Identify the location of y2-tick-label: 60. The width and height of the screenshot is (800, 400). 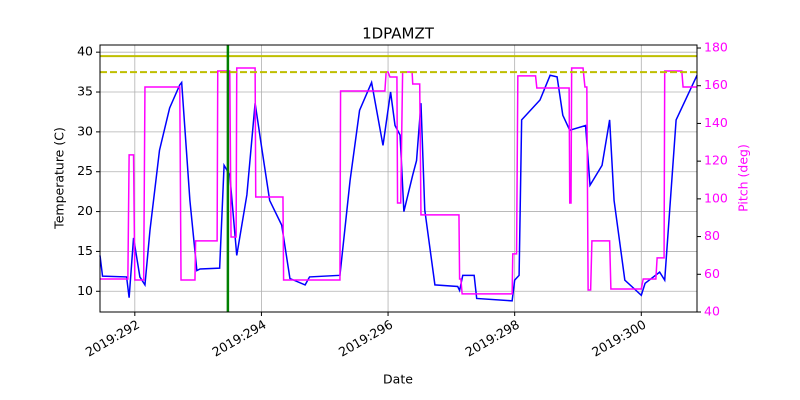
(712, 273).